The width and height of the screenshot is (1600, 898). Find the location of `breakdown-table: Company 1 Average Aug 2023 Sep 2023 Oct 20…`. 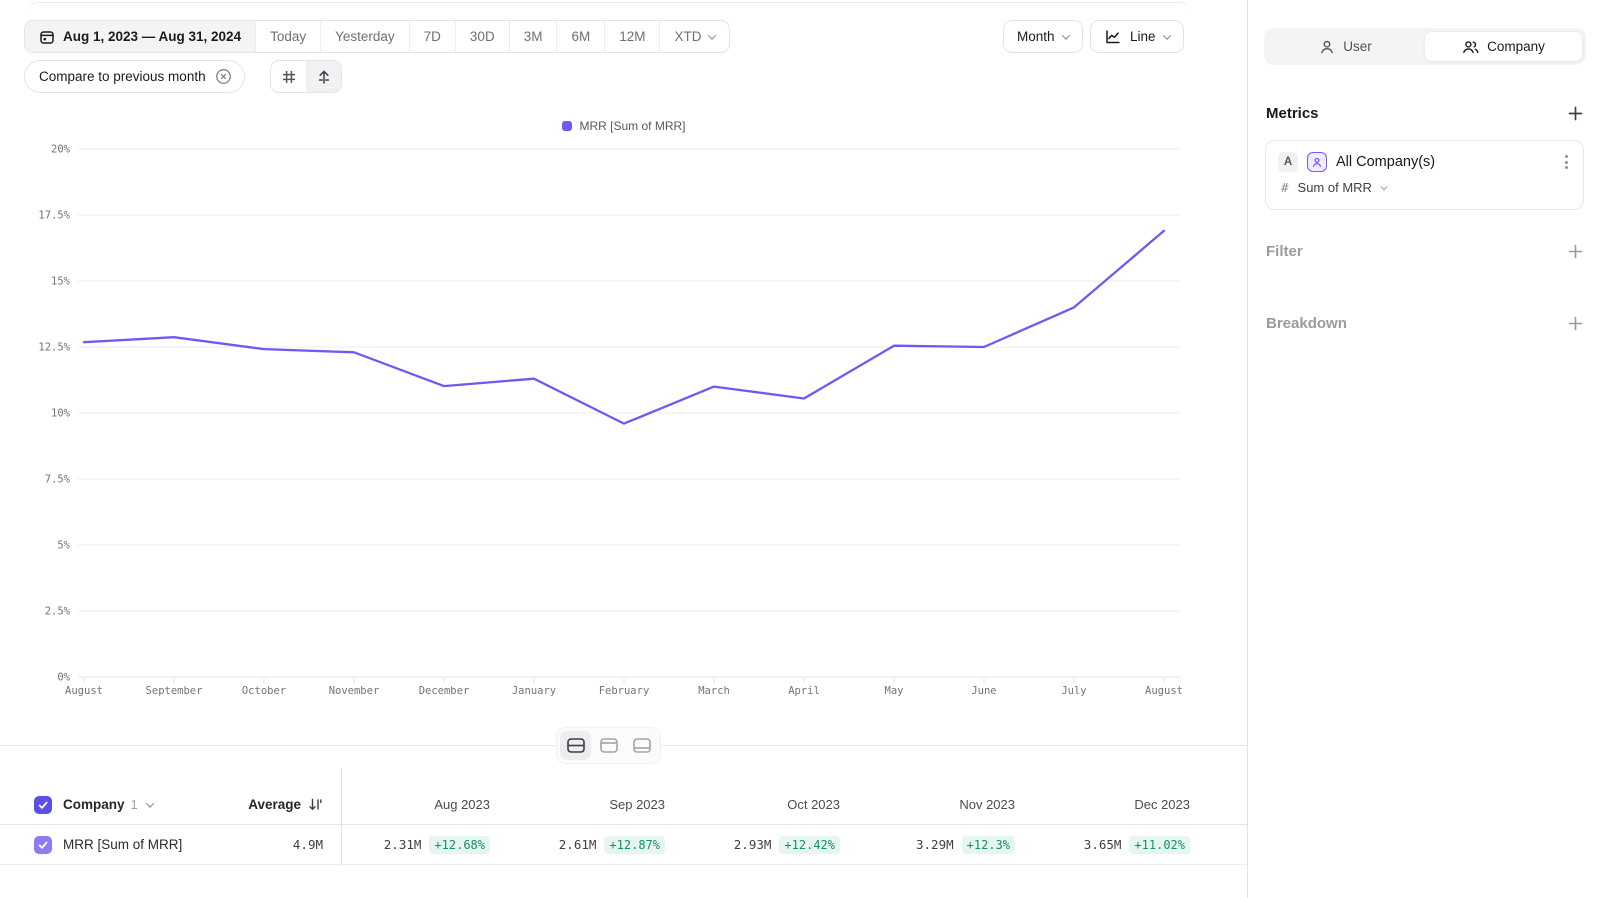

breakdown-table: Company 1 Average Aug 2023 Sep 2023 Oct 20… is located at coordinates (624, 825).